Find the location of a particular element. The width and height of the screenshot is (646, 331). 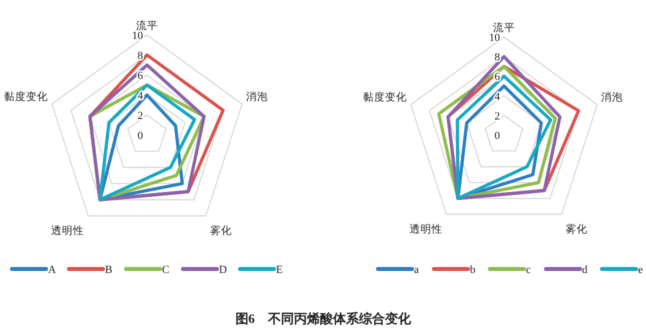

caption: 图6 不同丙烯酸体系综合变化 is located at coordinates (323, 318).